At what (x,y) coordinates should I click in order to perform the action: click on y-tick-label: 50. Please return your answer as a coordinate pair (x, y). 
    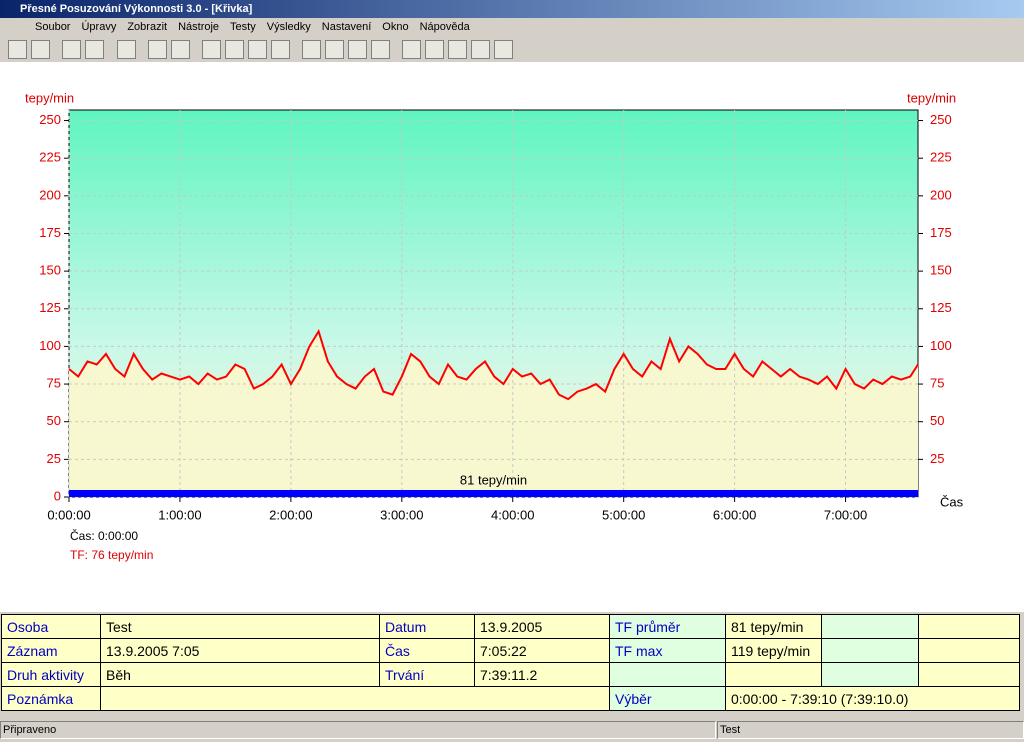
    Looking at the image, I should click on (54, 420).